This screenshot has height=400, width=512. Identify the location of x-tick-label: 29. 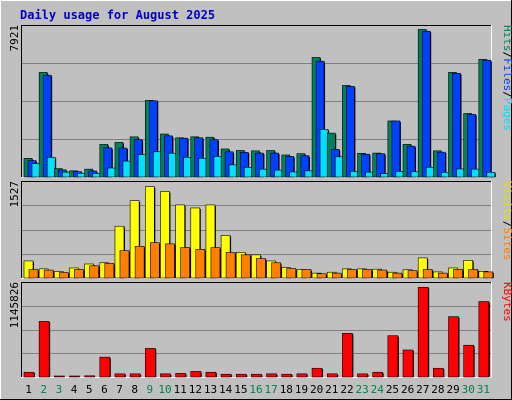
(452, 389).